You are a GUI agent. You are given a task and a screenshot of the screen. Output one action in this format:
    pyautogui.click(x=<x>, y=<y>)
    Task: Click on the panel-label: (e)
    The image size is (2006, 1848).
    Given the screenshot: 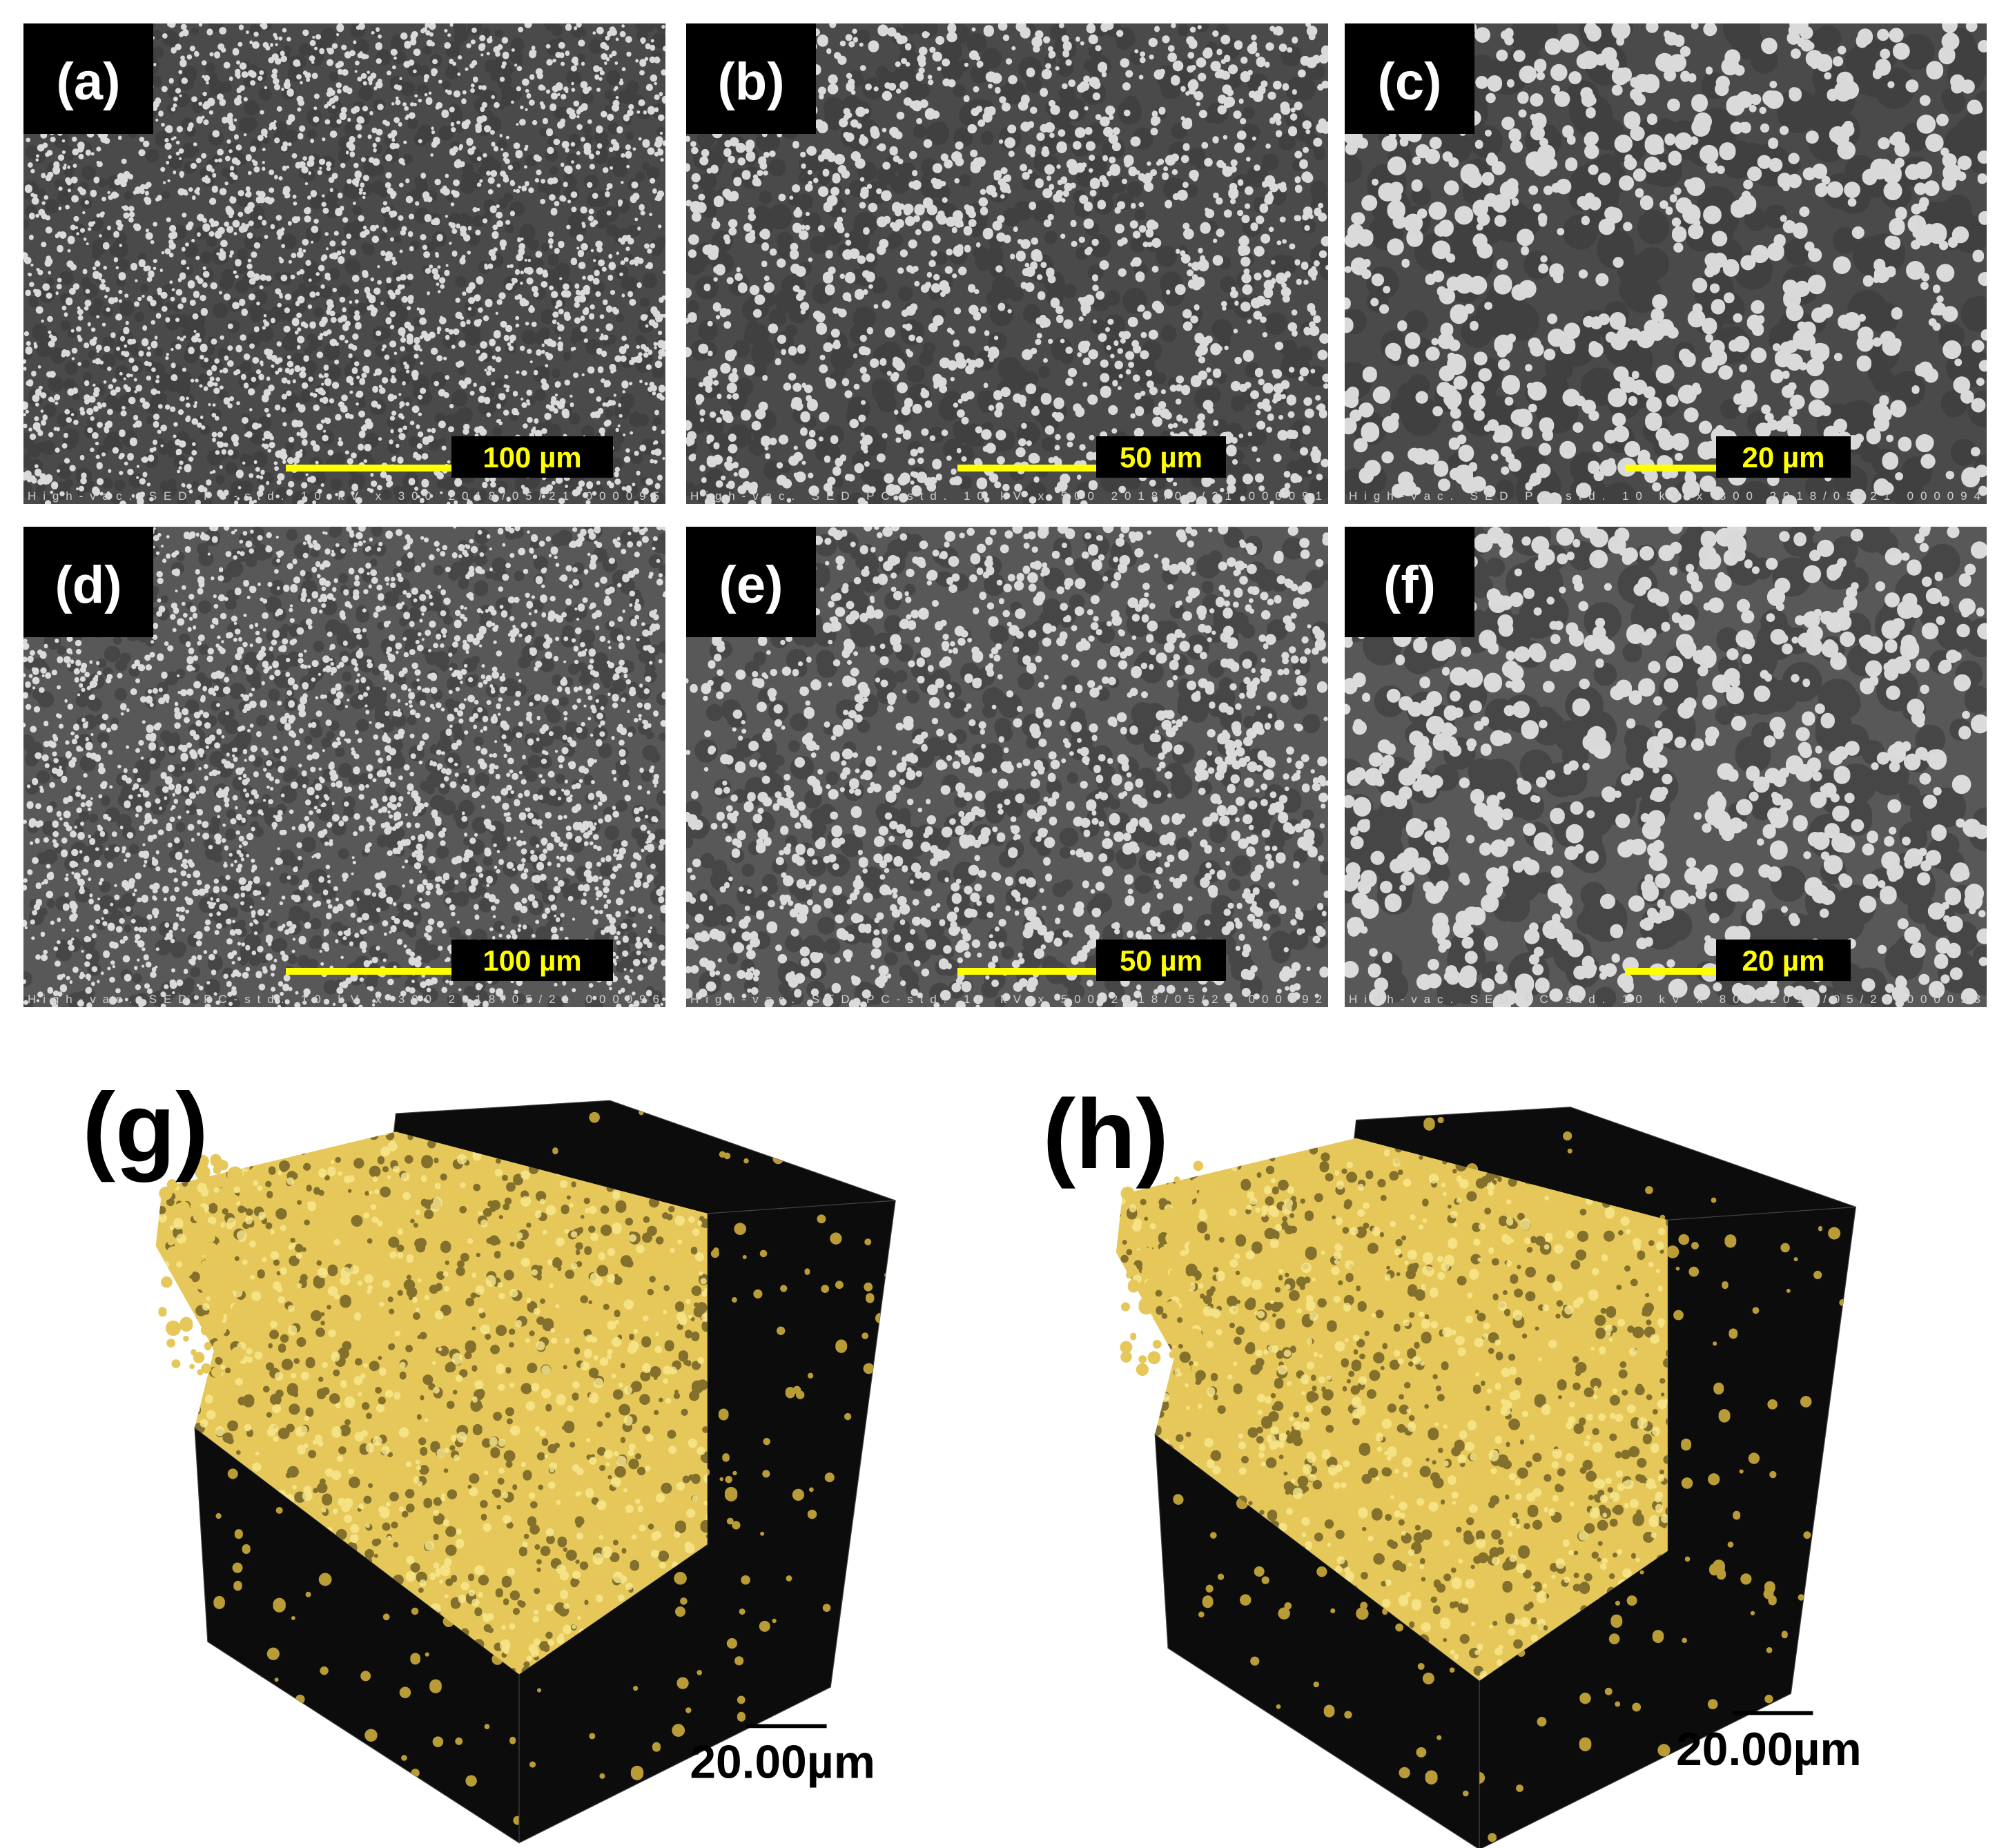 What is the action you would take?
    pyautogui.click(x=751, y=585)
    